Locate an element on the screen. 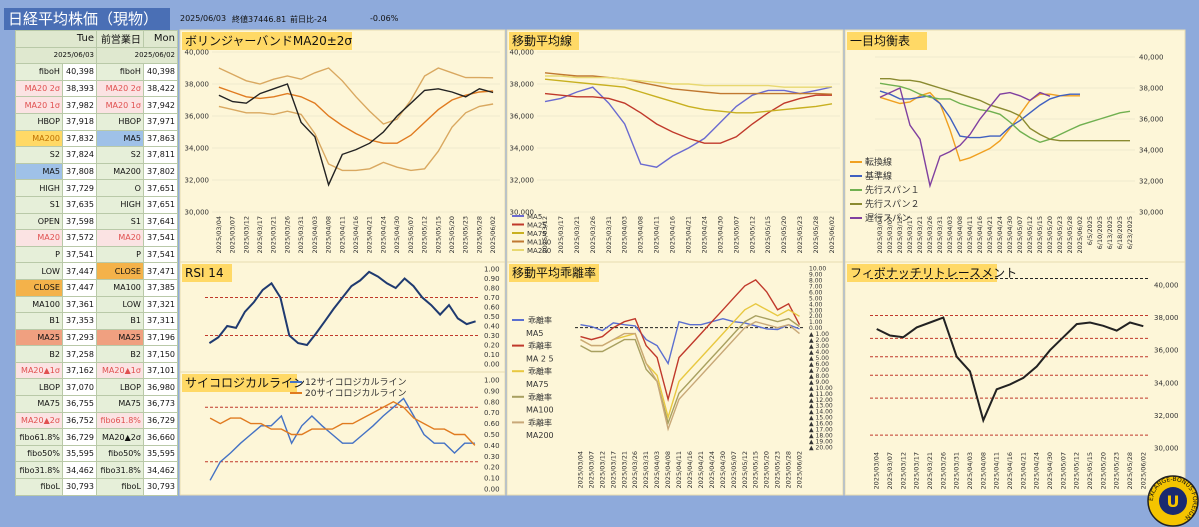  x-tick-label: 2025/04/11 is located at coordinates (997, 470).